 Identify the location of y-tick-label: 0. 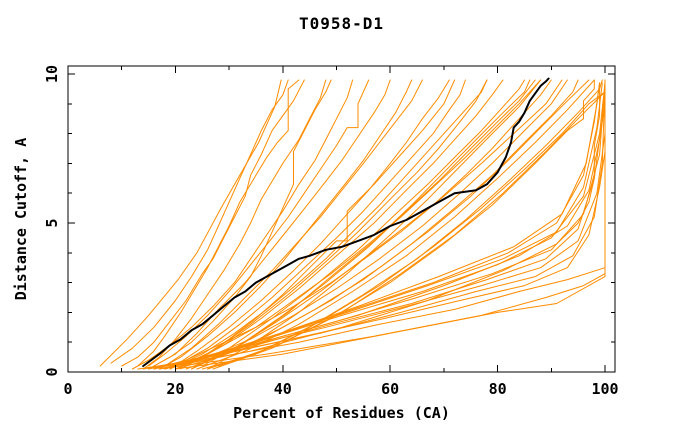
(52, 371).